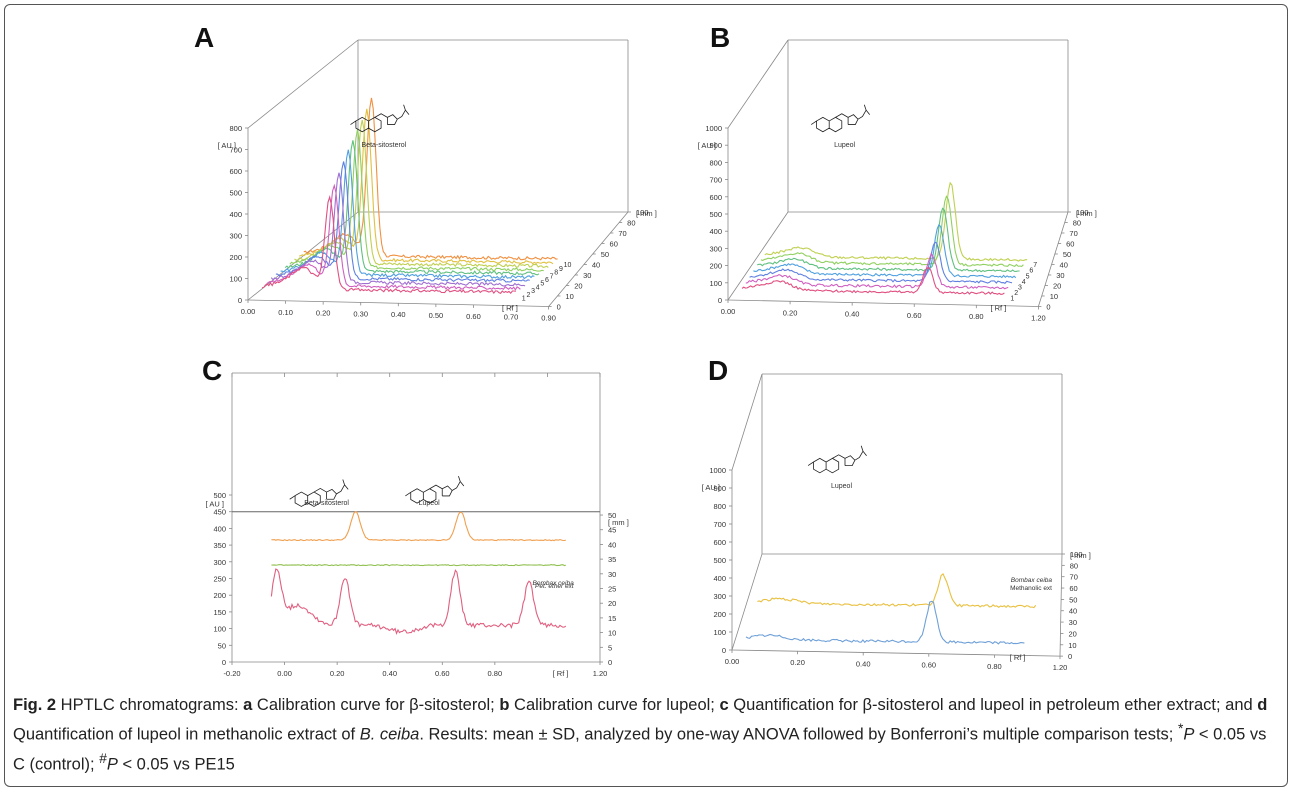 Image resolution: width=1295 pixels, height=793 pixels. Describe the element at coordinates (713, 128) in the screenshot. I see `panel-b-y-tick-label: 1000` at that location.